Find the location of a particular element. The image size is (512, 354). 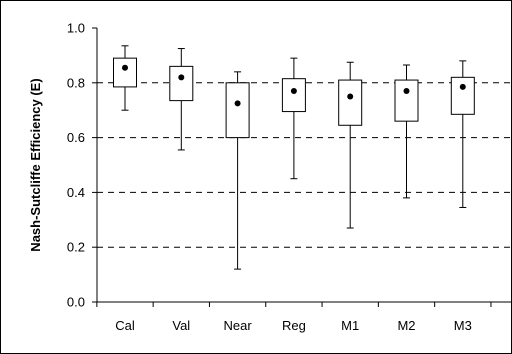

y-tick-label: 0.6 is located at coordinates (76, 137).